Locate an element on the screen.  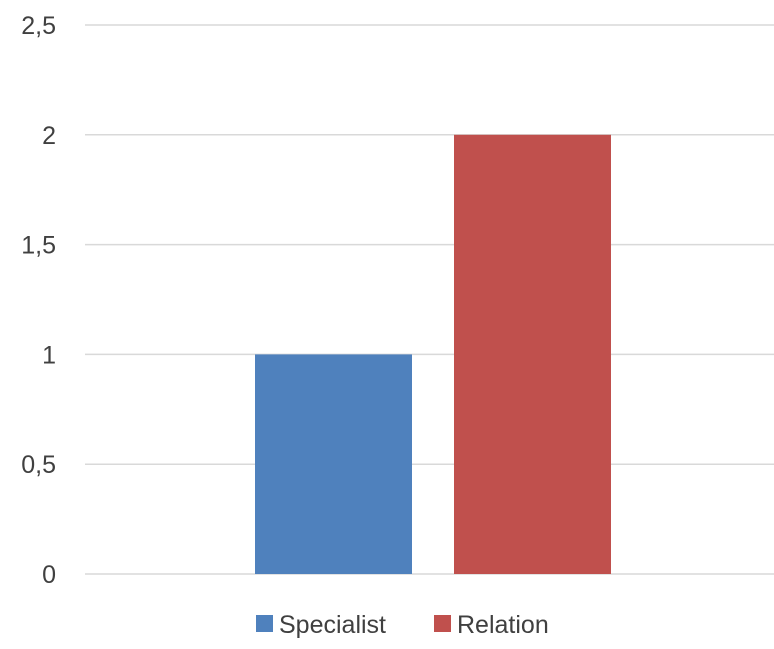
legend-item-relation: Relation is located at coordinates (491, 625).